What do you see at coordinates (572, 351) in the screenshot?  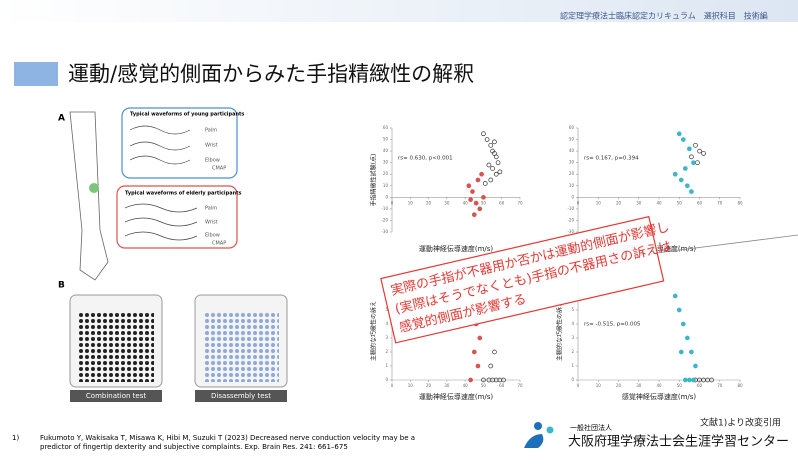 I see `y-tick-label: 2` at bounding box center [572, 351].